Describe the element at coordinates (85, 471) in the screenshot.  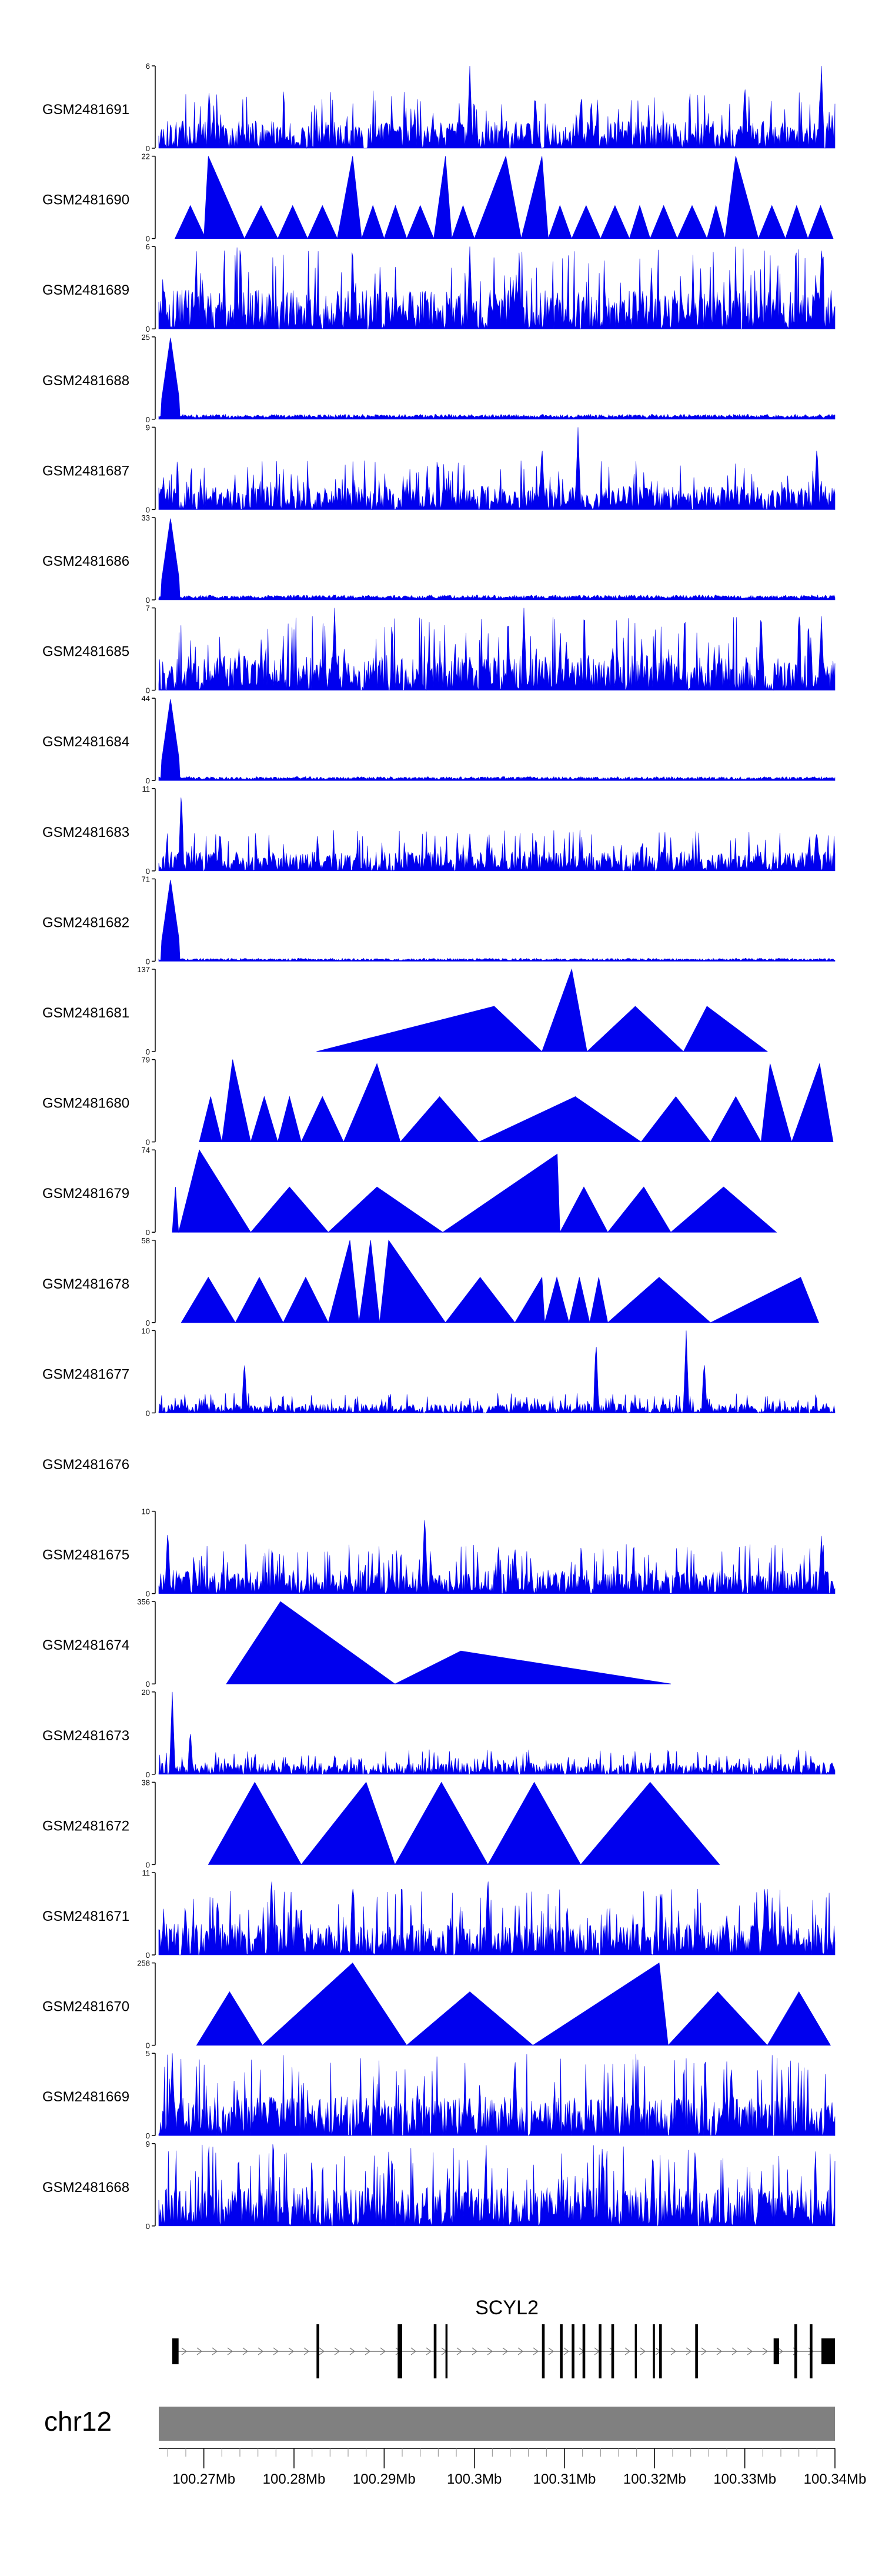
I see `track-label: GSM2481687` at that location.